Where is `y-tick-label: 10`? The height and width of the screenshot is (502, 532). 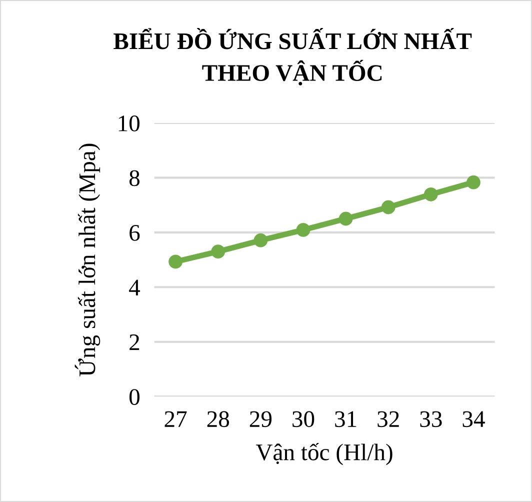 y-tick-label: 10 is located at coordinates (129, 123).